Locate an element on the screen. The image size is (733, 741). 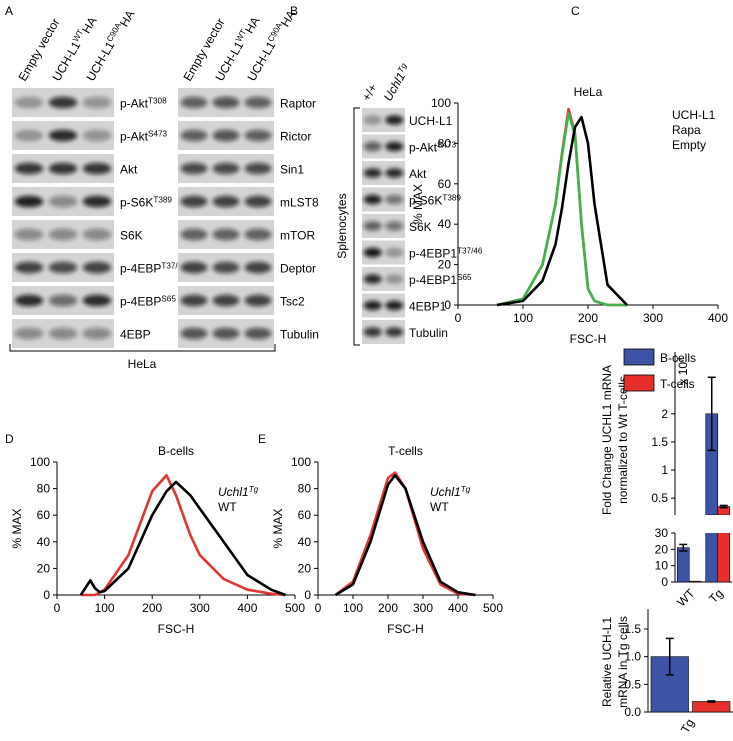
band-label: Tubulin is located at coordinates (428, 333).